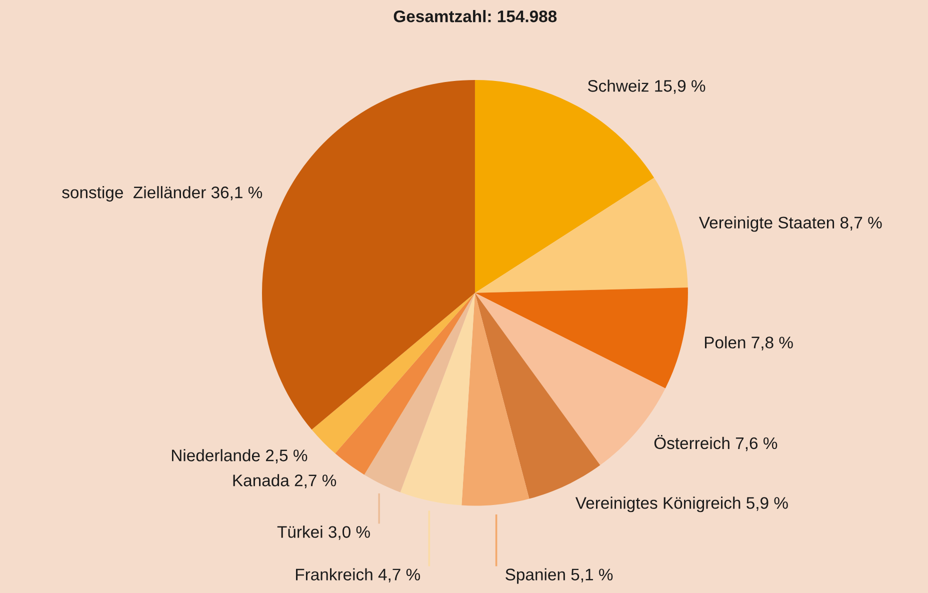 Image resolution: width=928 pixels, height=593 pixels. Describe the element at coordinates (748, 343) in the screenshot. I see `slice-label: Polen 7,8 %` at that location.